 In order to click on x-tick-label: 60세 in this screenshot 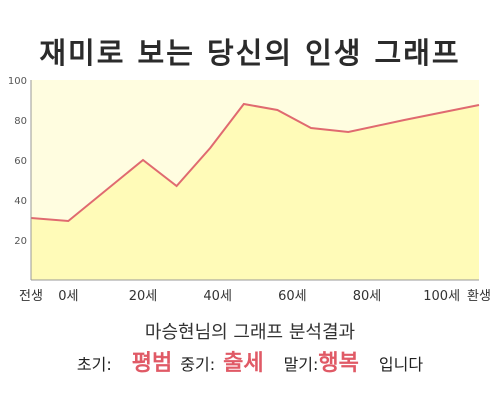, I will do `click(292, 296)`.